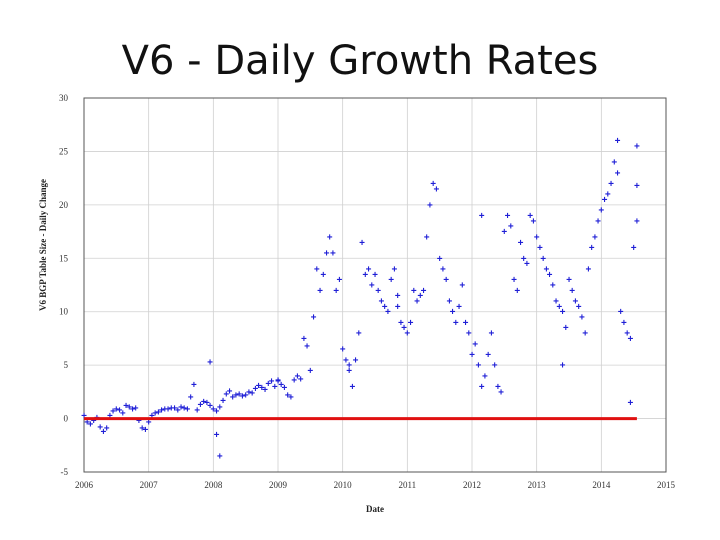 This screenshot has width=720, height=540. Describe the element at coordinates (343, 485) in the screenshot. I see `x-tick-label: 2010` at that location.